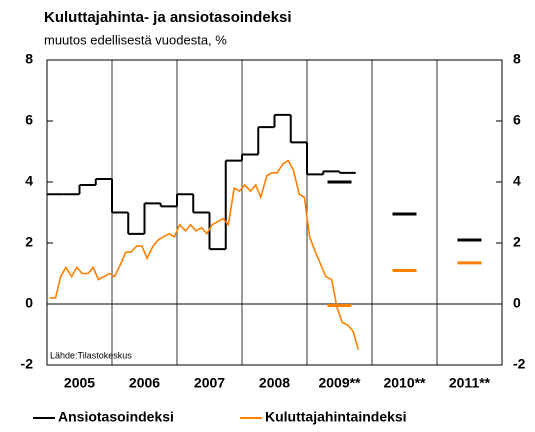 Image resolution: width=535 pixels, height=432 pixels. I want to click on x-tick-label: 2009**, so click(339, 383).